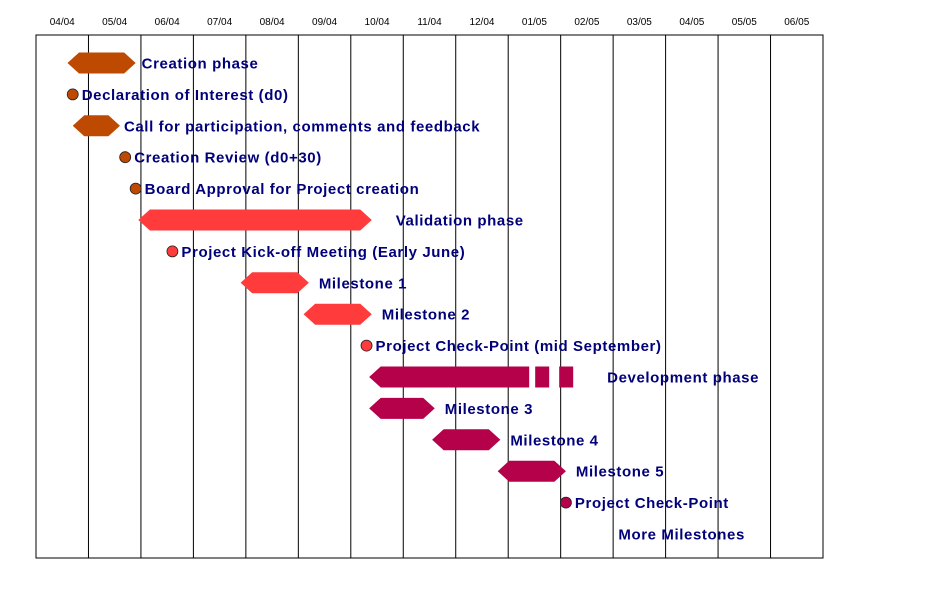 This screenshot has width=940, height=592. What do you see at coordinates (639, 22) in the screenshot?
I see `month-label: 03/05` at bounding box center [639, 22].